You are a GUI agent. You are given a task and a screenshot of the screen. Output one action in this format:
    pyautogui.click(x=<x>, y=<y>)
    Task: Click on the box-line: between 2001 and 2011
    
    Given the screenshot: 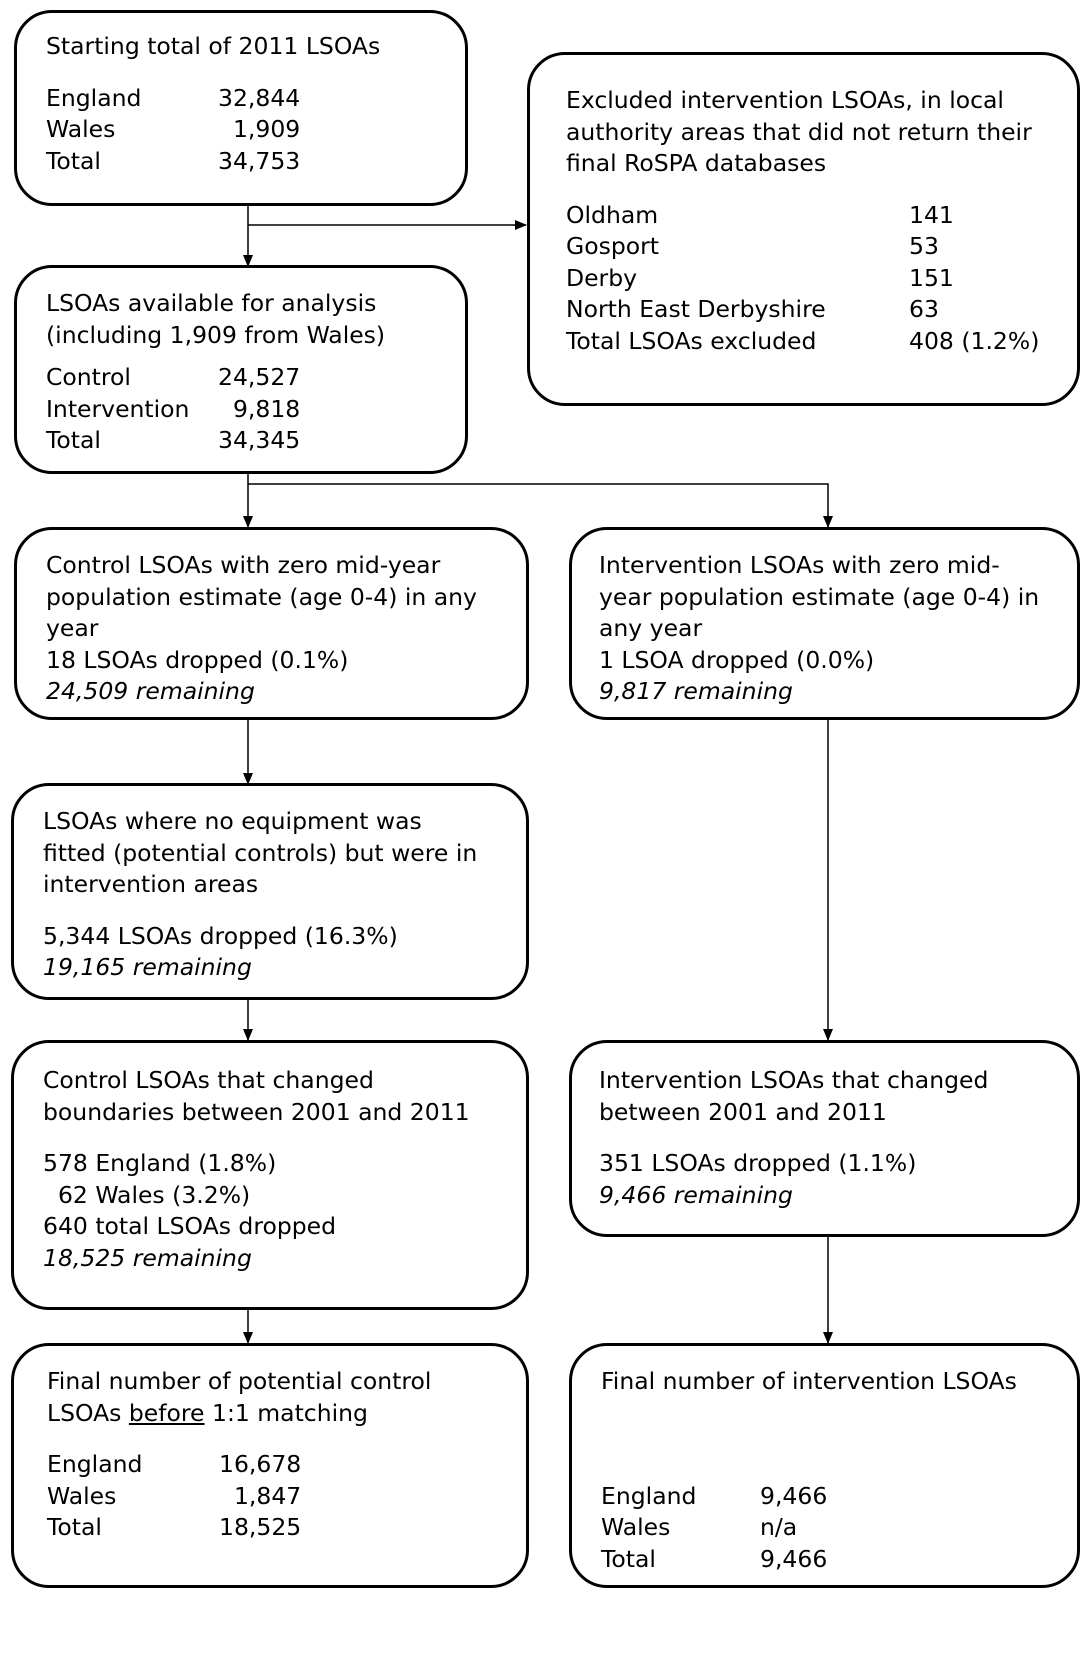 What is the action you would take?
    pyautogui.click(x=743, y=1111)
    